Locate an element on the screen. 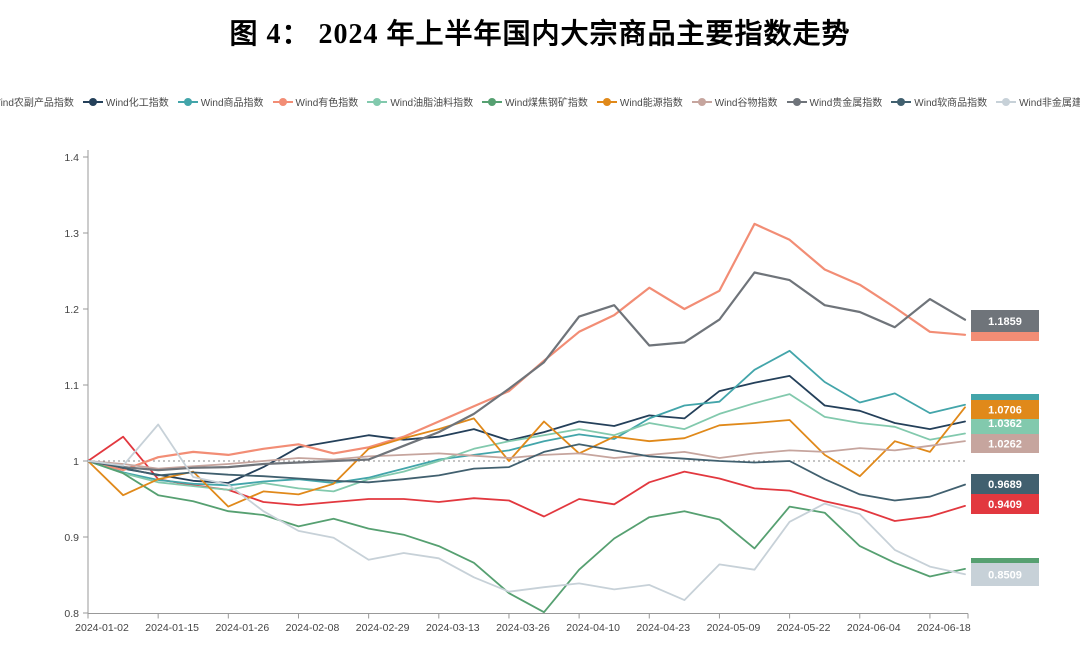 The height and width of the screenshot is (671, 1080). x-tick-label: 2024-02-29 is located at coordinates (383, 628).